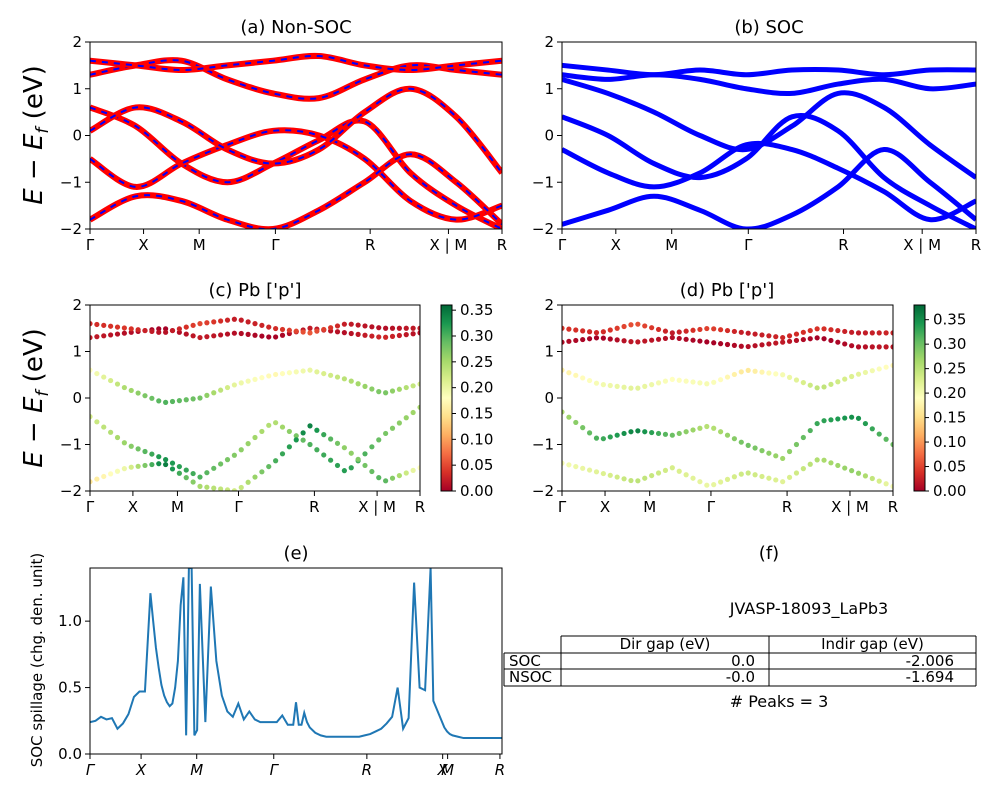  What do you see at coordinates (476, 465) in the screenshot?
I see `colorbar-tick-label: 0.05` at bounding box center [476, 465].